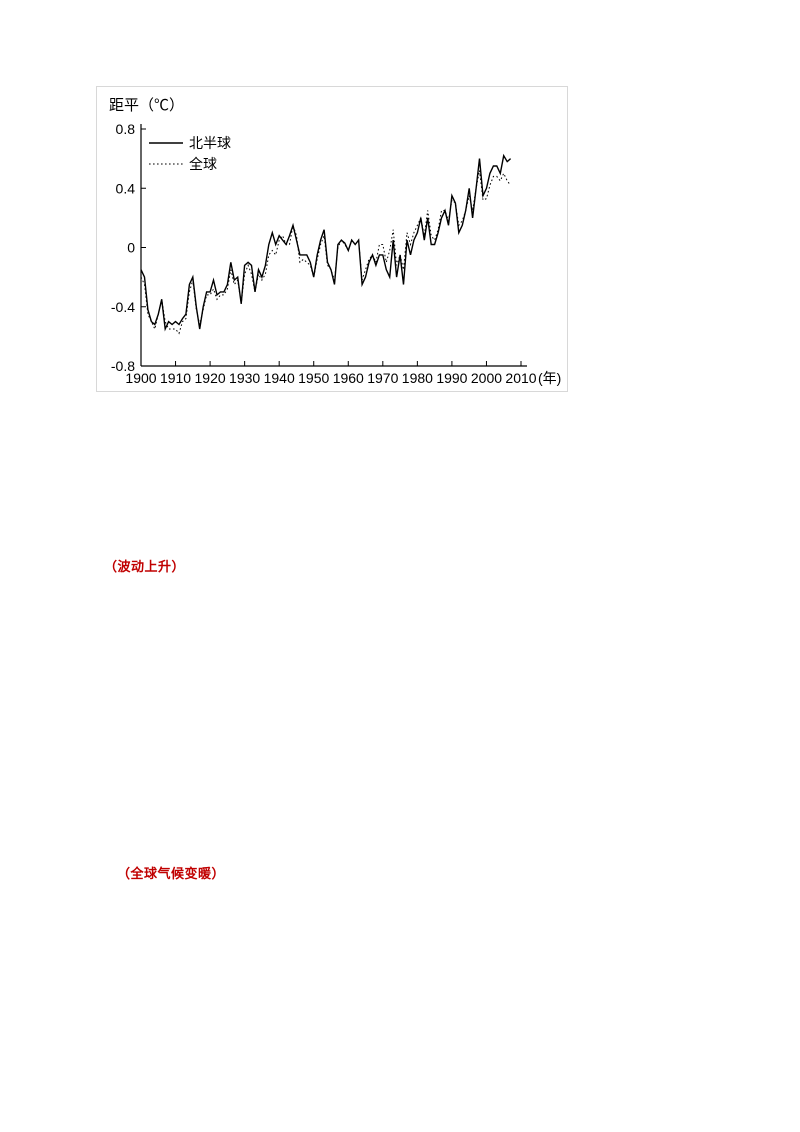 The height and width of the screenshot is (1132, 800). I want to click on series-lines, so click(326, 244).